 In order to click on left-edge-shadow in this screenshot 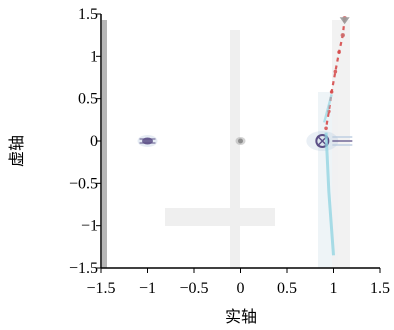, I will do `click(104, 144)`.